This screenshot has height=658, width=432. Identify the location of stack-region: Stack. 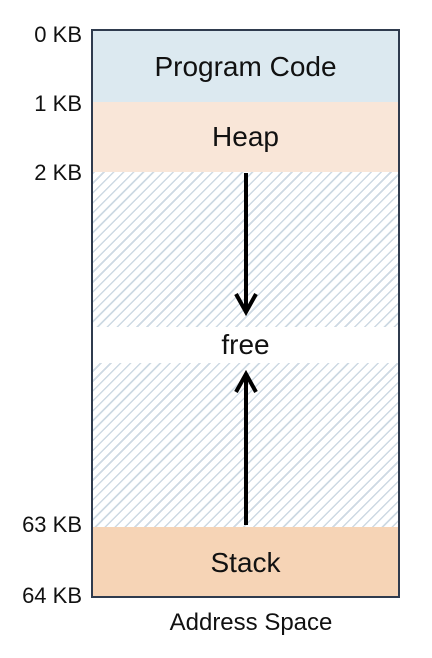
(245, 561).